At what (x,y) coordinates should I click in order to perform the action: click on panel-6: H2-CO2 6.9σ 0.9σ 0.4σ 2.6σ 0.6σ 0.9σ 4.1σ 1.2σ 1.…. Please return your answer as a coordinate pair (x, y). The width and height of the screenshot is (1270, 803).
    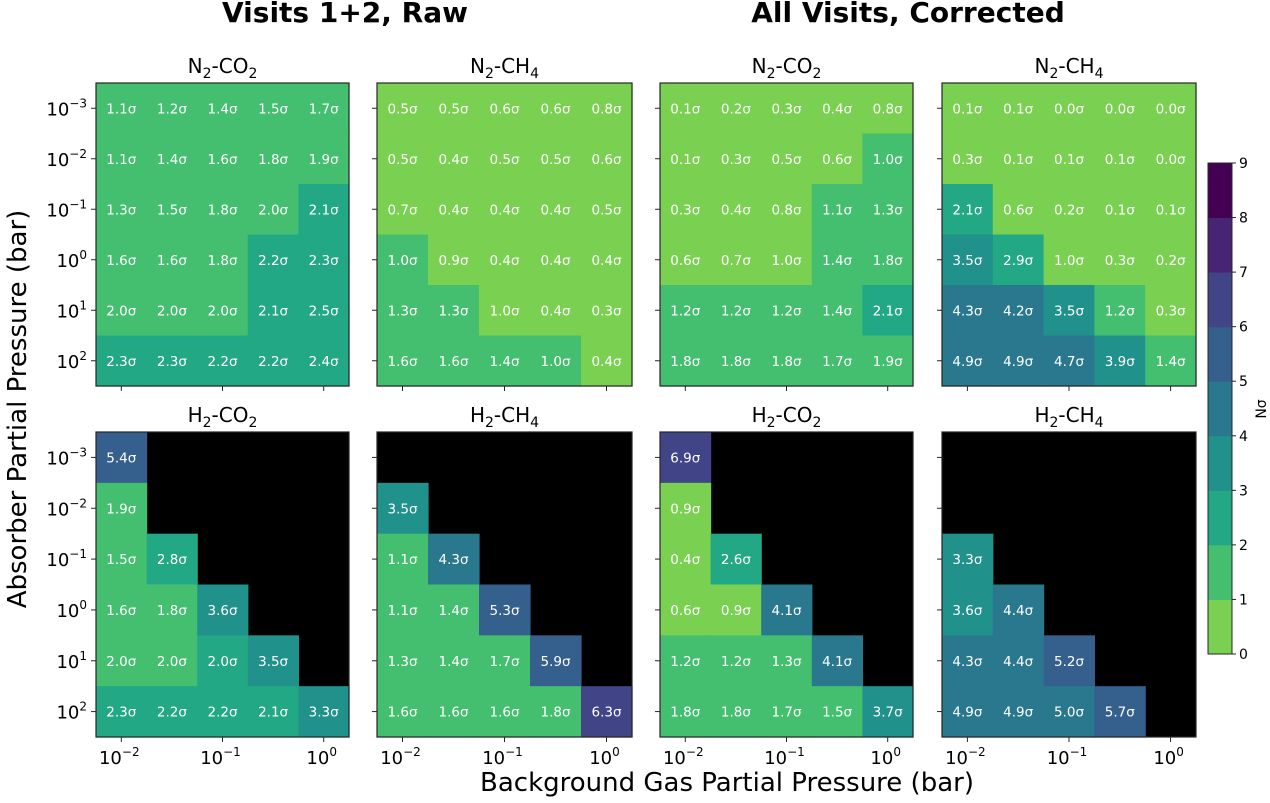
    Looking at the image, I should click on (784, 586).